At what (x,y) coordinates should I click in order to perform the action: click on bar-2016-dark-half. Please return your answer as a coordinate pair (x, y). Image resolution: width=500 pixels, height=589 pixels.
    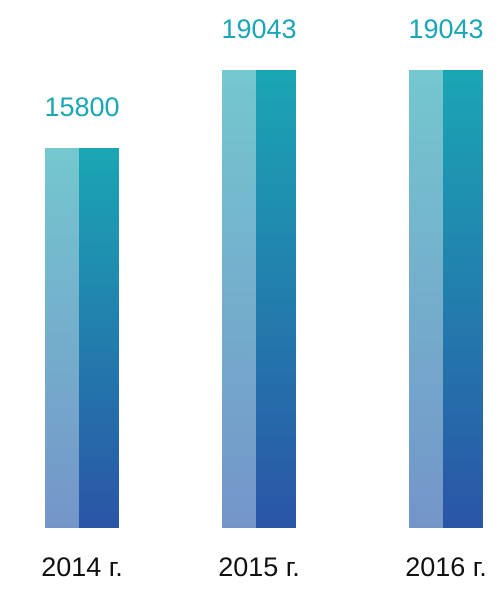
    Looking at the image, I should click on (463, 299).